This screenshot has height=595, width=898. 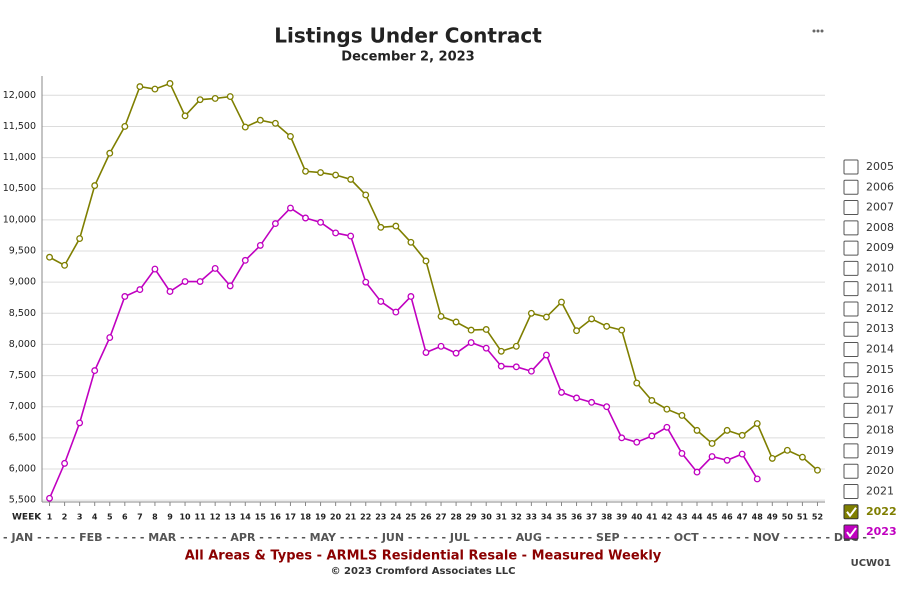 What do you see at coordinates (681, 517) in the screenshot?
I see `x-tick-label: 43` at bounding box center [681, 517].